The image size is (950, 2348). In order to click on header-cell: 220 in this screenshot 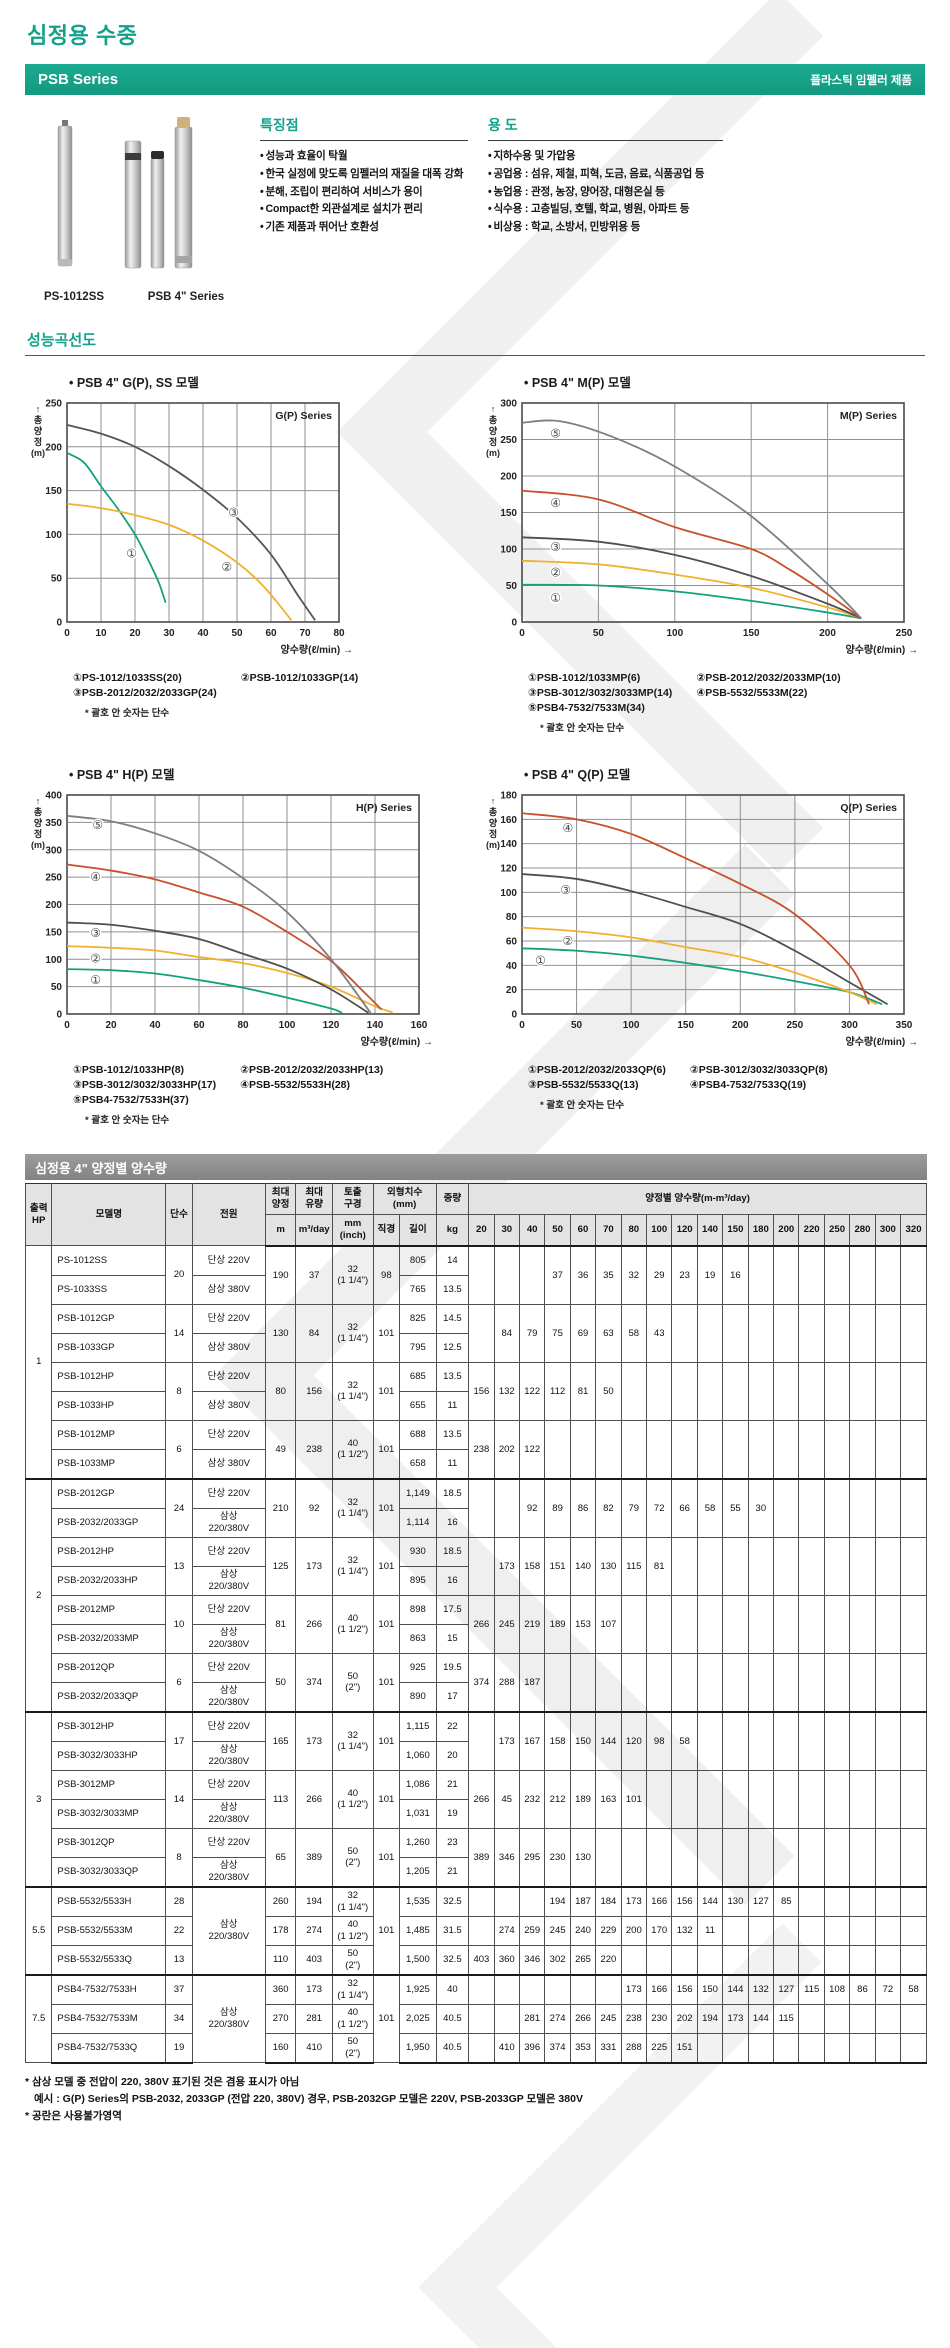, I will do `click(811, 1230)`.